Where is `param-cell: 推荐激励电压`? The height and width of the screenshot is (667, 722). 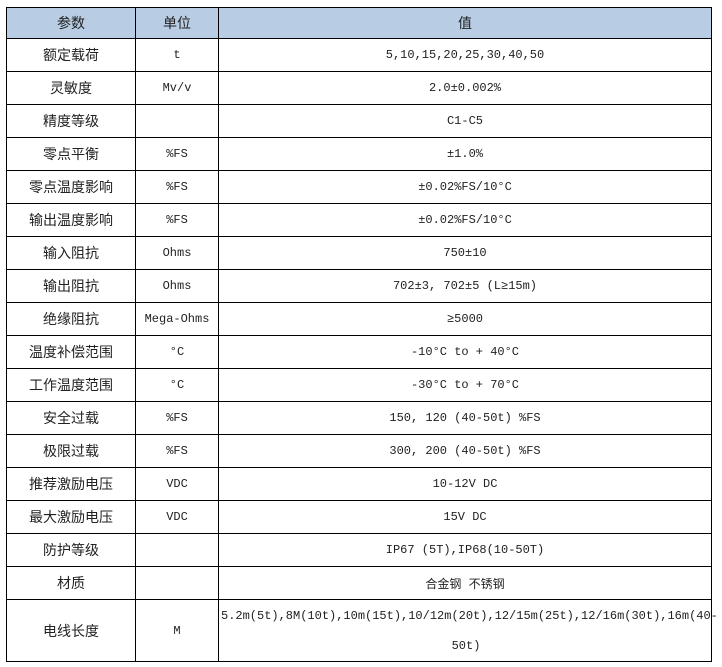
param-cell: 推荐激励电压 is located at coordinates (71, 484).